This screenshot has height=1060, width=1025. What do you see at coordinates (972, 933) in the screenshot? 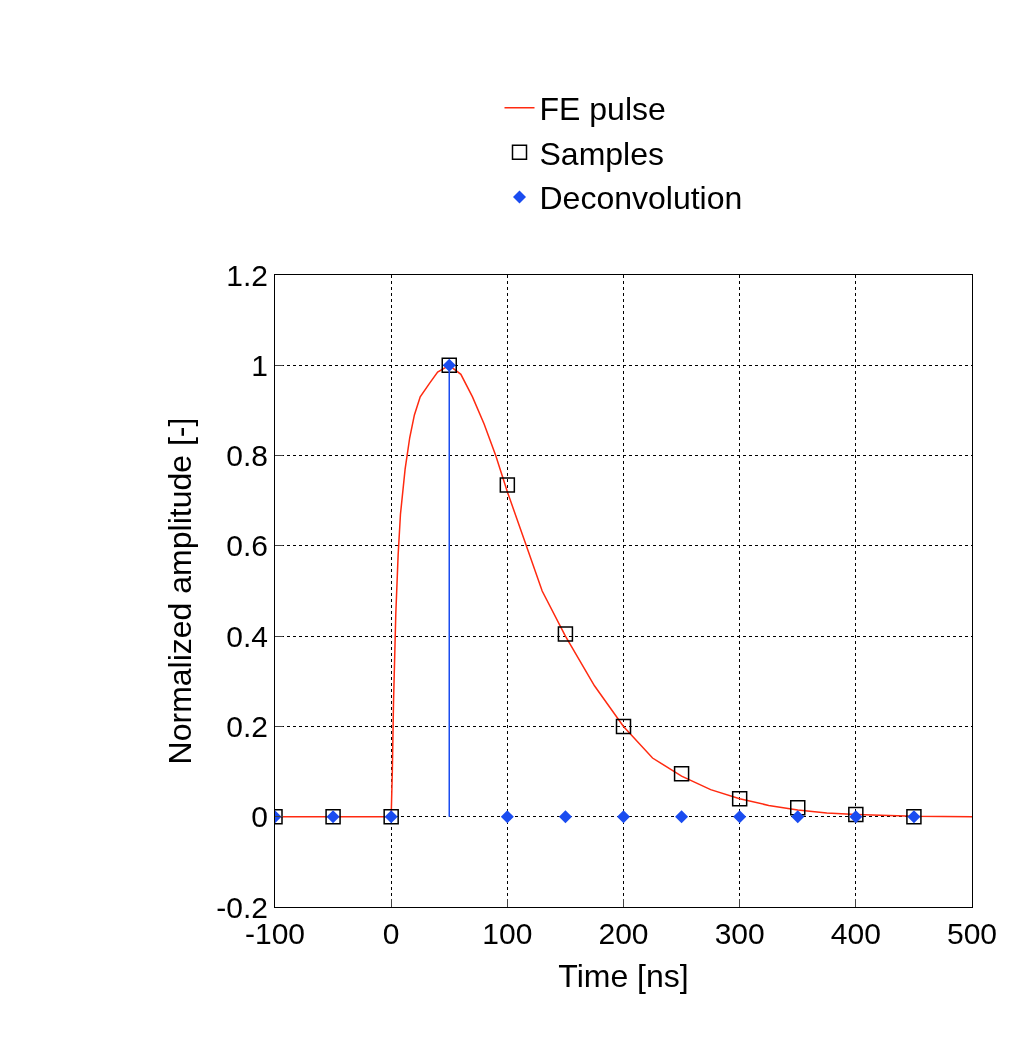
I see `x-tick-label: 500` at bounding box center [972, 933].